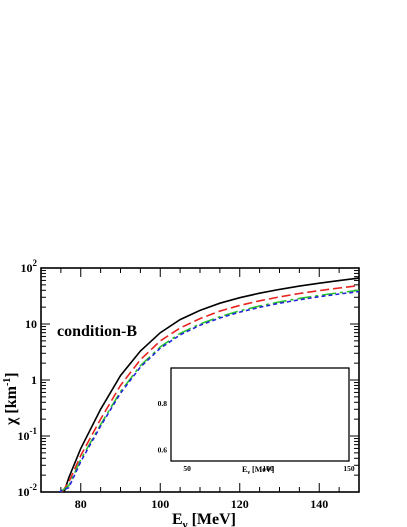 The width and height of the screenshot is (407, 527). Describe the element at coordinates (97, 331) in the screenshot. I see `condition-annotation: condition-B` at that location.